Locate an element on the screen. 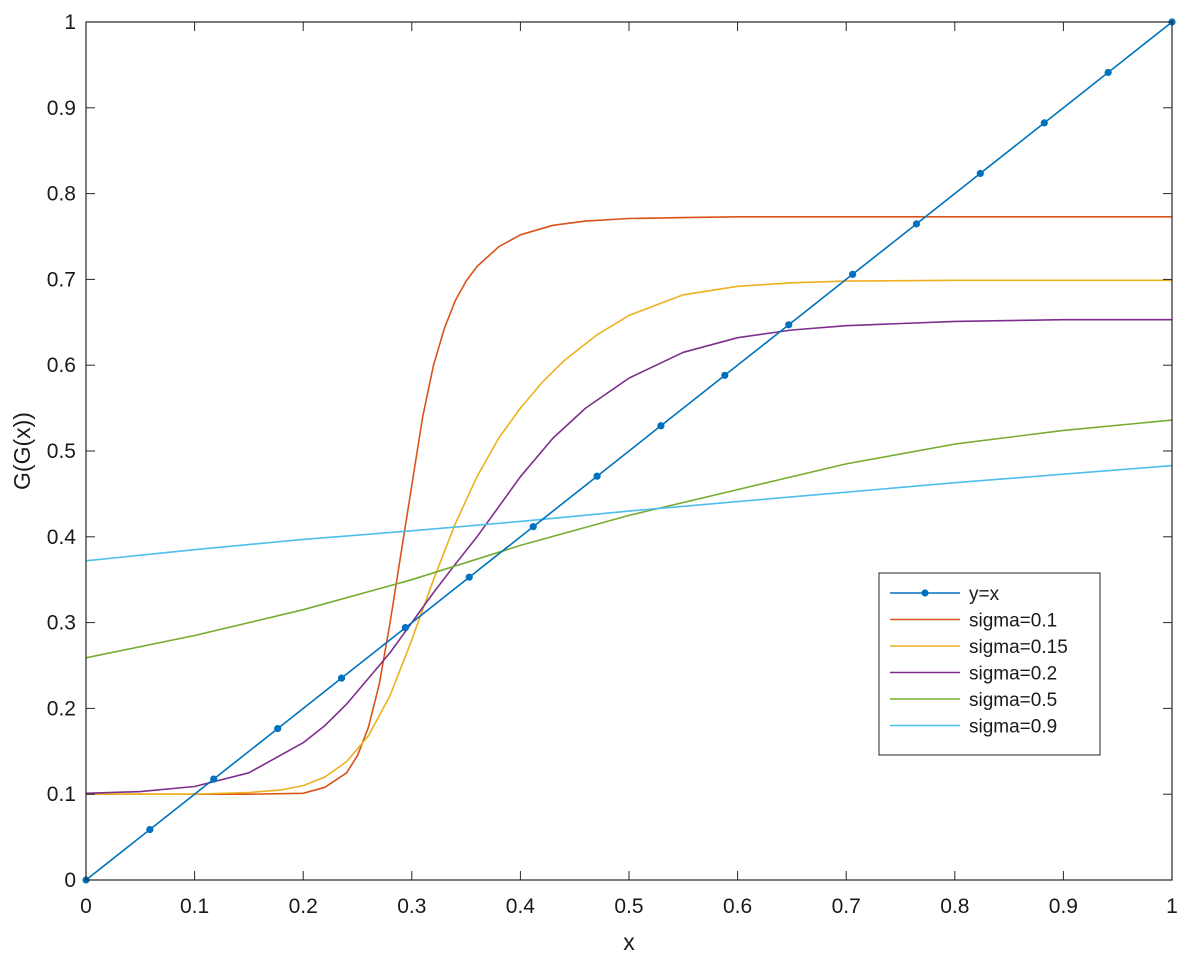 The image size is (1186, 957). y-tick-label: 0.1 is located at coordinates (61, 794).